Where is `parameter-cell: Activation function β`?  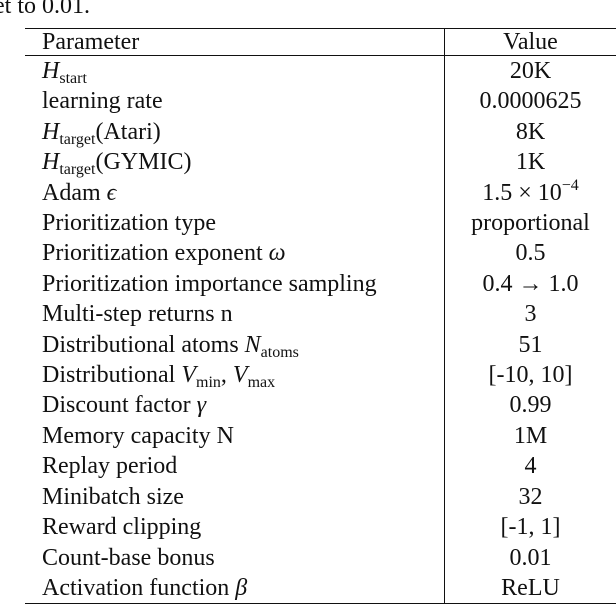
parameter-cell: Activation function β is located at coordinates (235, 588).